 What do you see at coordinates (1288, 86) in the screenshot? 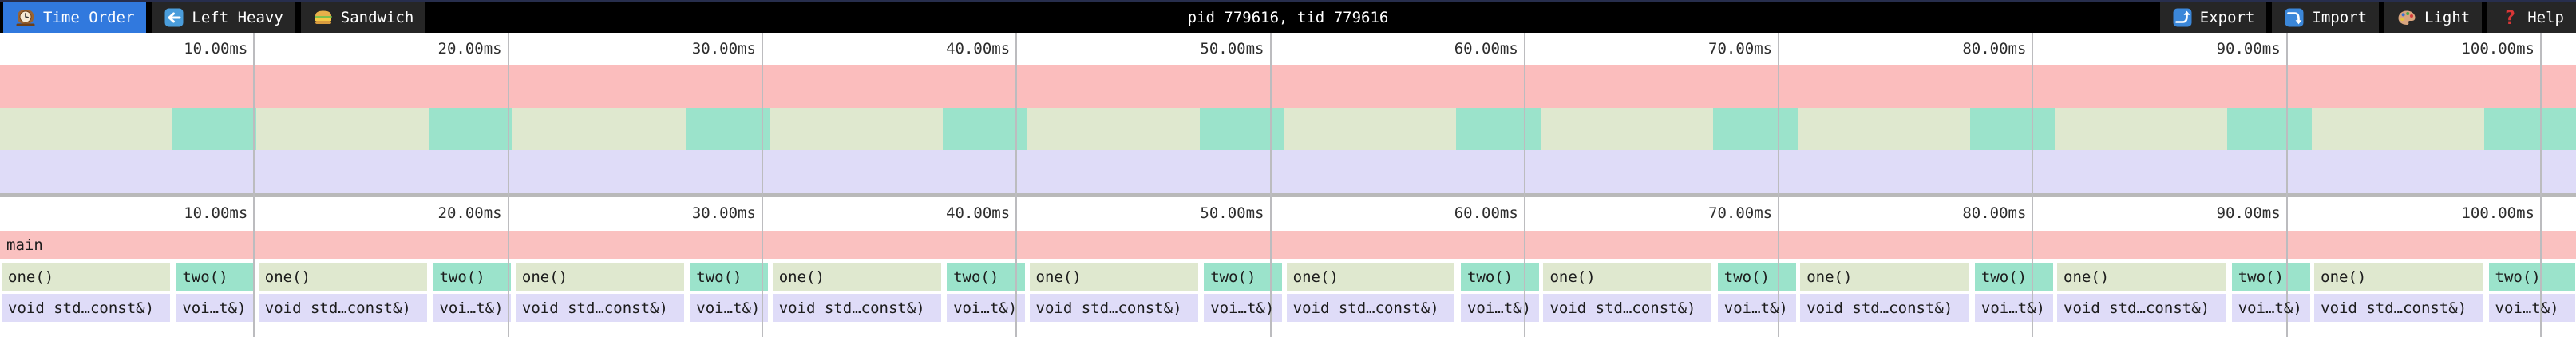
I see `minimap-band-main` at bounding box center [1288, 86].